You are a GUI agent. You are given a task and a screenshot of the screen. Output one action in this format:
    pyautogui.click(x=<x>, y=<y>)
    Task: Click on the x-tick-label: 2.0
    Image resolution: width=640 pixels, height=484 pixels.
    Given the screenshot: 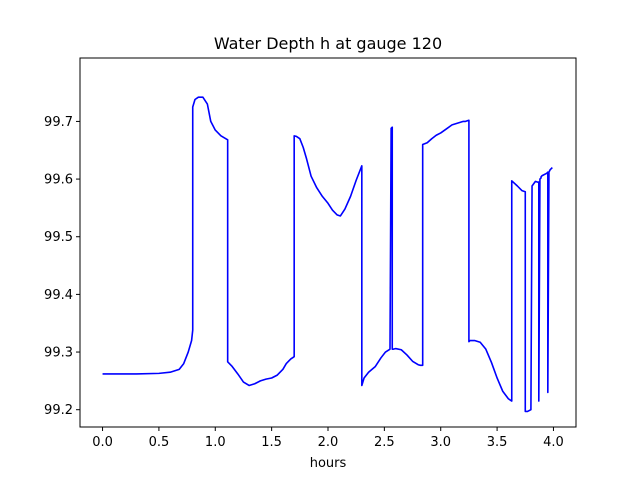 What is the action you would take?
    pyautogui.click(x=328, y=442)
    